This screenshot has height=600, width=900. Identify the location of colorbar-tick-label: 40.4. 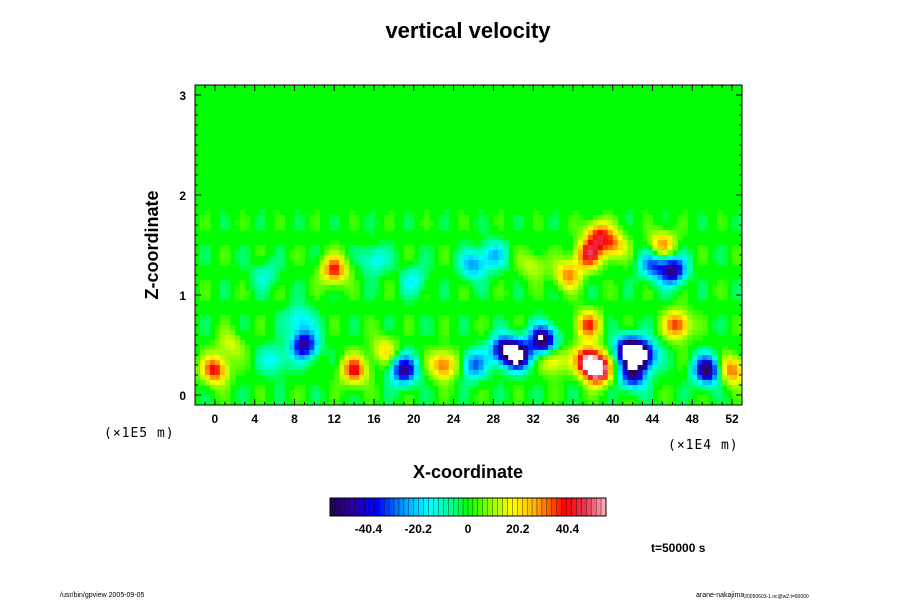
(568, 529).